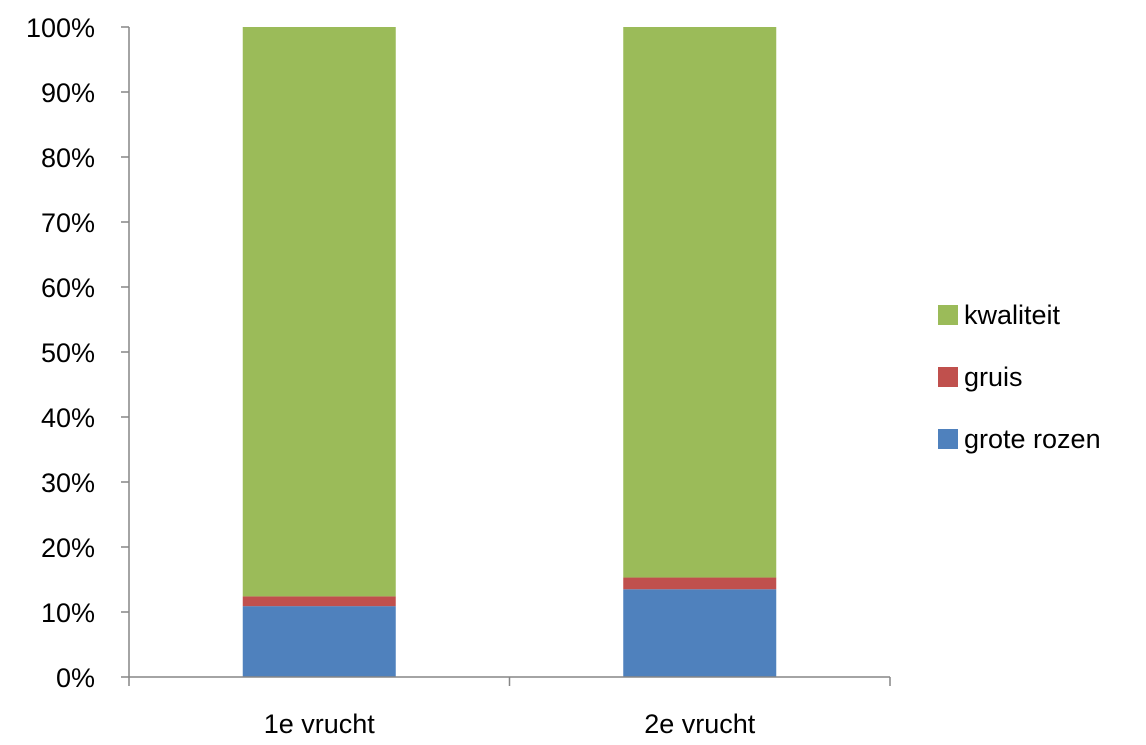  Describe the element at coordinates (75, 678) in the screenshot. I see `y-tick-label: 0%` at that location.